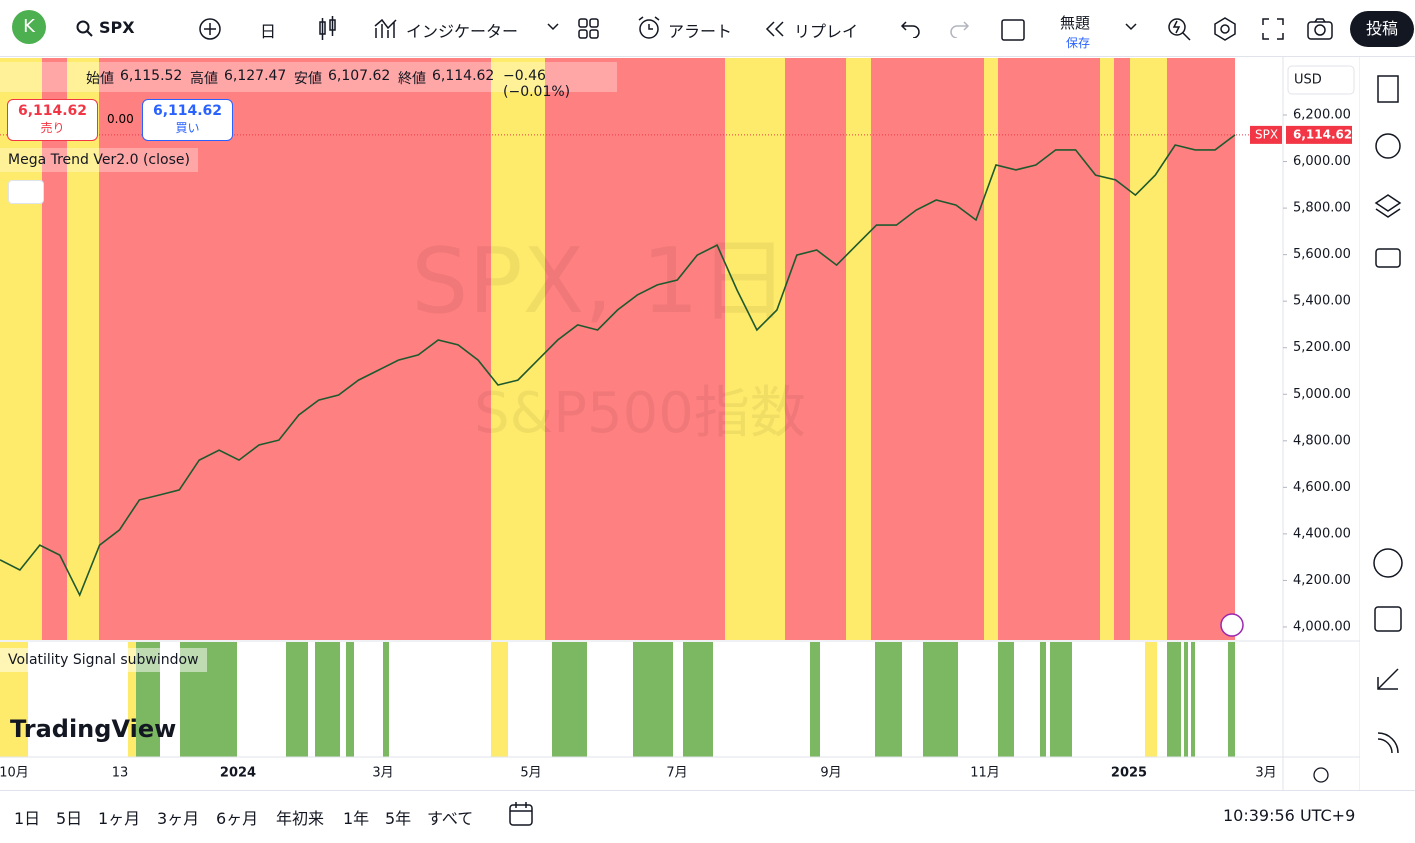 Image resolution: width=1415 pixels, height=843 pixels. I want to click on layouts, so click(589, 29).